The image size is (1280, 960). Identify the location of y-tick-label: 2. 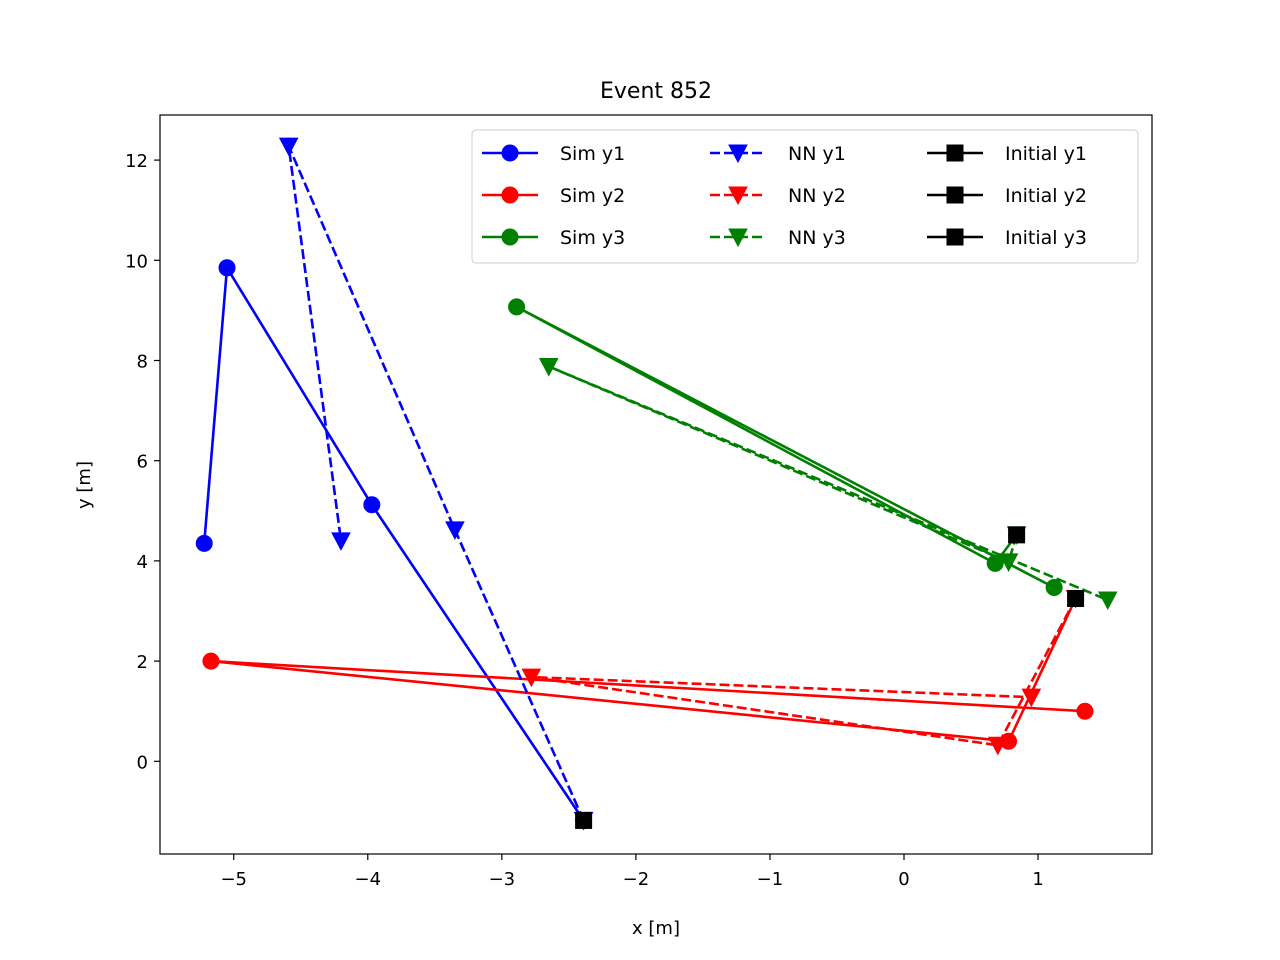
(142, 662).